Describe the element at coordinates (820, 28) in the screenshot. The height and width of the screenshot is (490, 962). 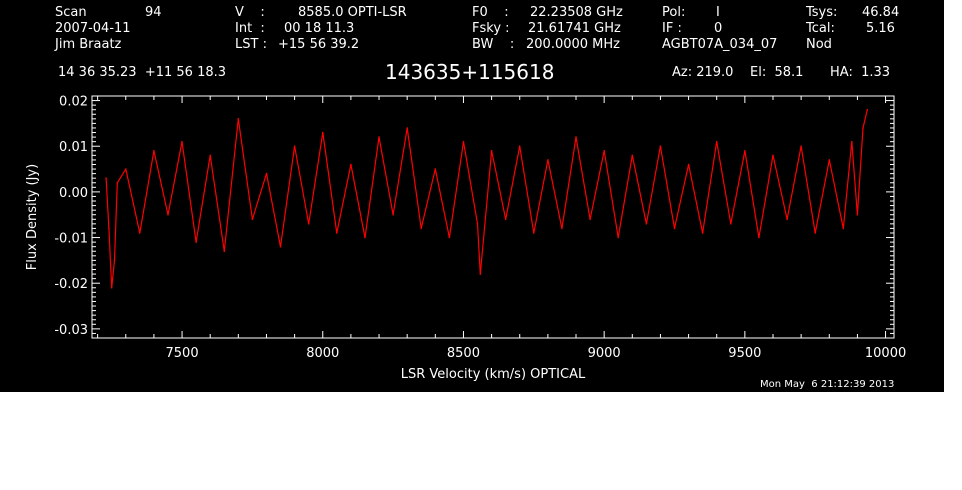
I see `tcal-label: Tcal:` at that location.